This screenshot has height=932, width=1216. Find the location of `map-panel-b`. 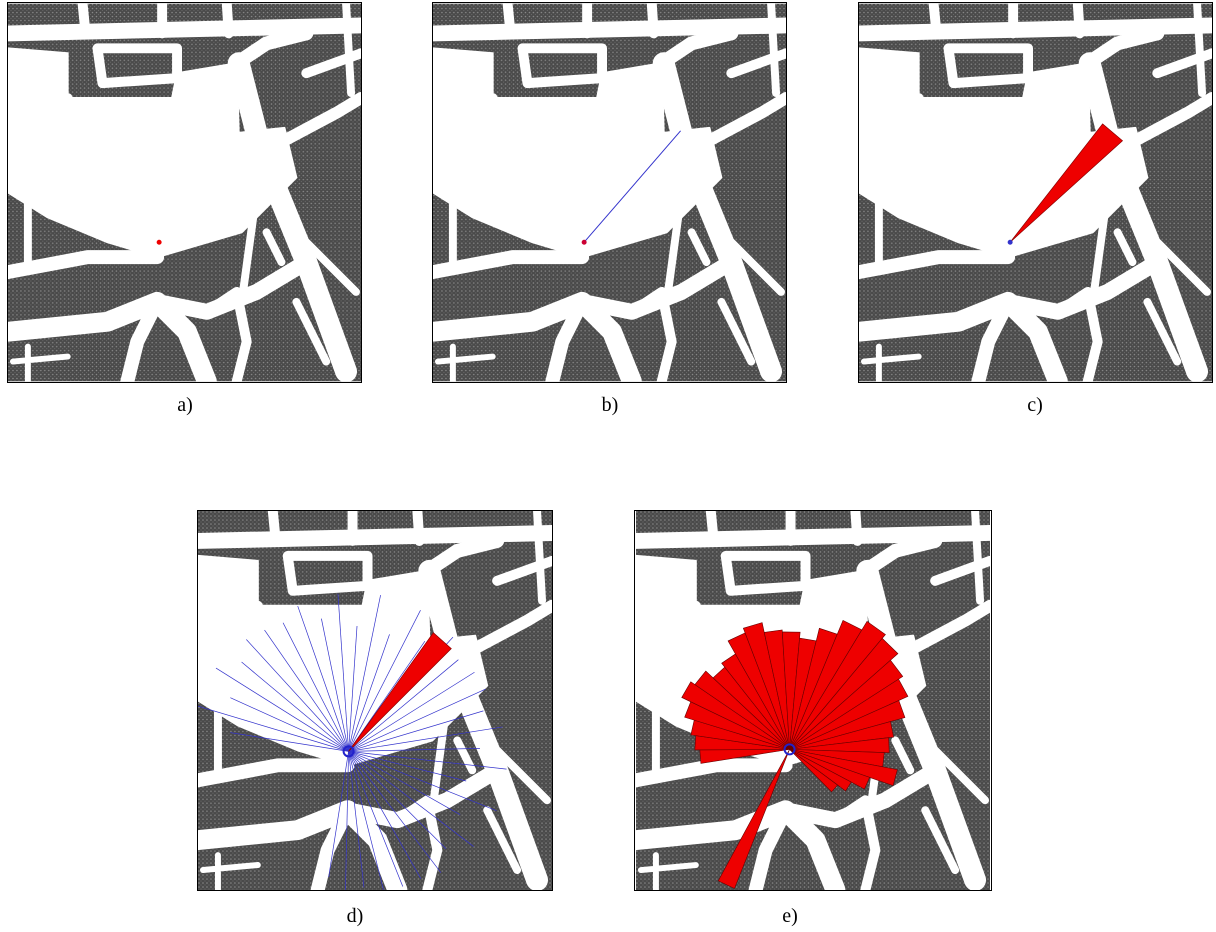

map-panel-b is located at coordinates (609, 192).